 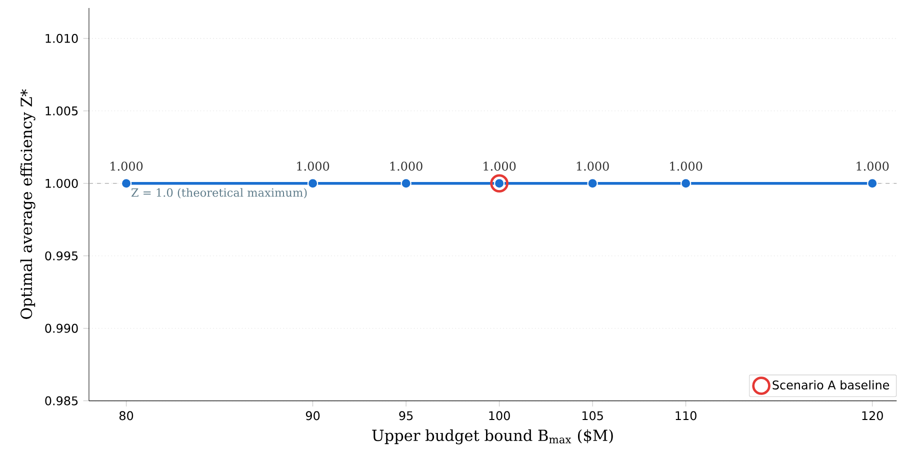 I want to click on y-axis-title: Optimal average efficiency Z*, so click(x=28, y=204).